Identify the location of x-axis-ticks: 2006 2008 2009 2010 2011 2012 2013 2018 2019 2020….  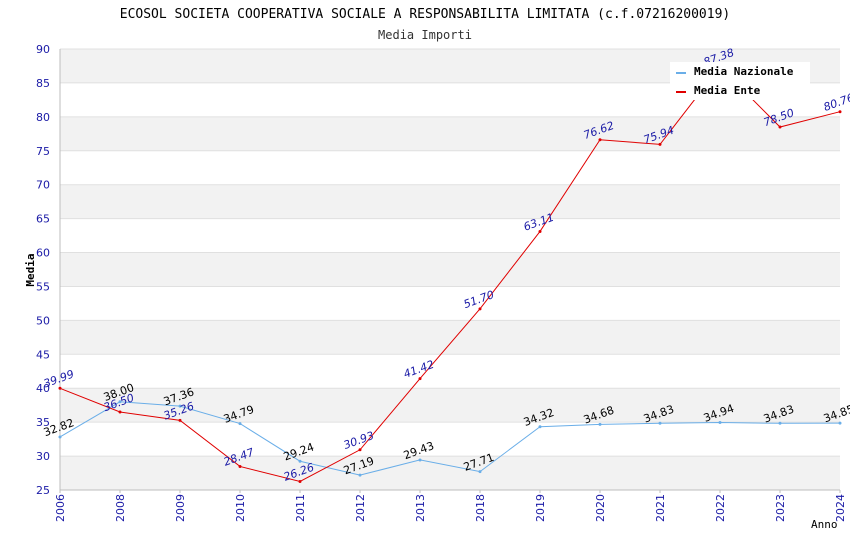
(450, 506).